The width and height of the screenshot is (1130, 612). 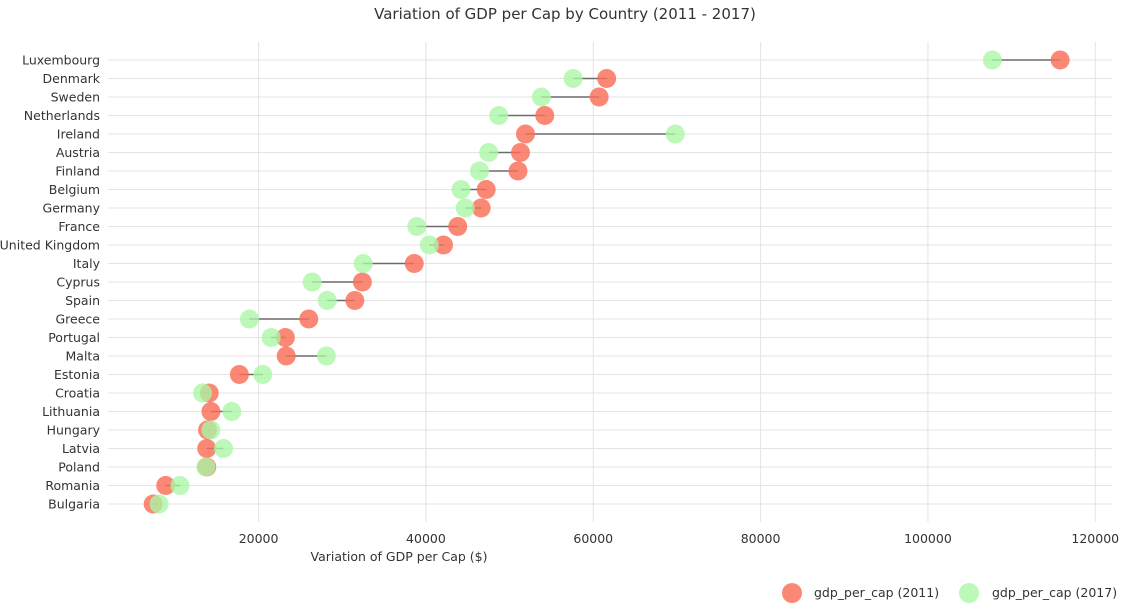 I want to click on y-tick-label: Croatia, so click(x=77, y=393).